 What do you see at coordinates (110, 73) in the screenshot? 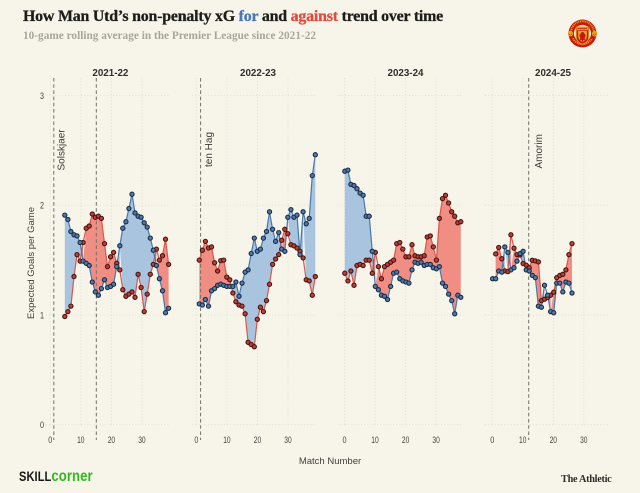
I see `svg-text: 2021-22` at bounding box center [110, 73].